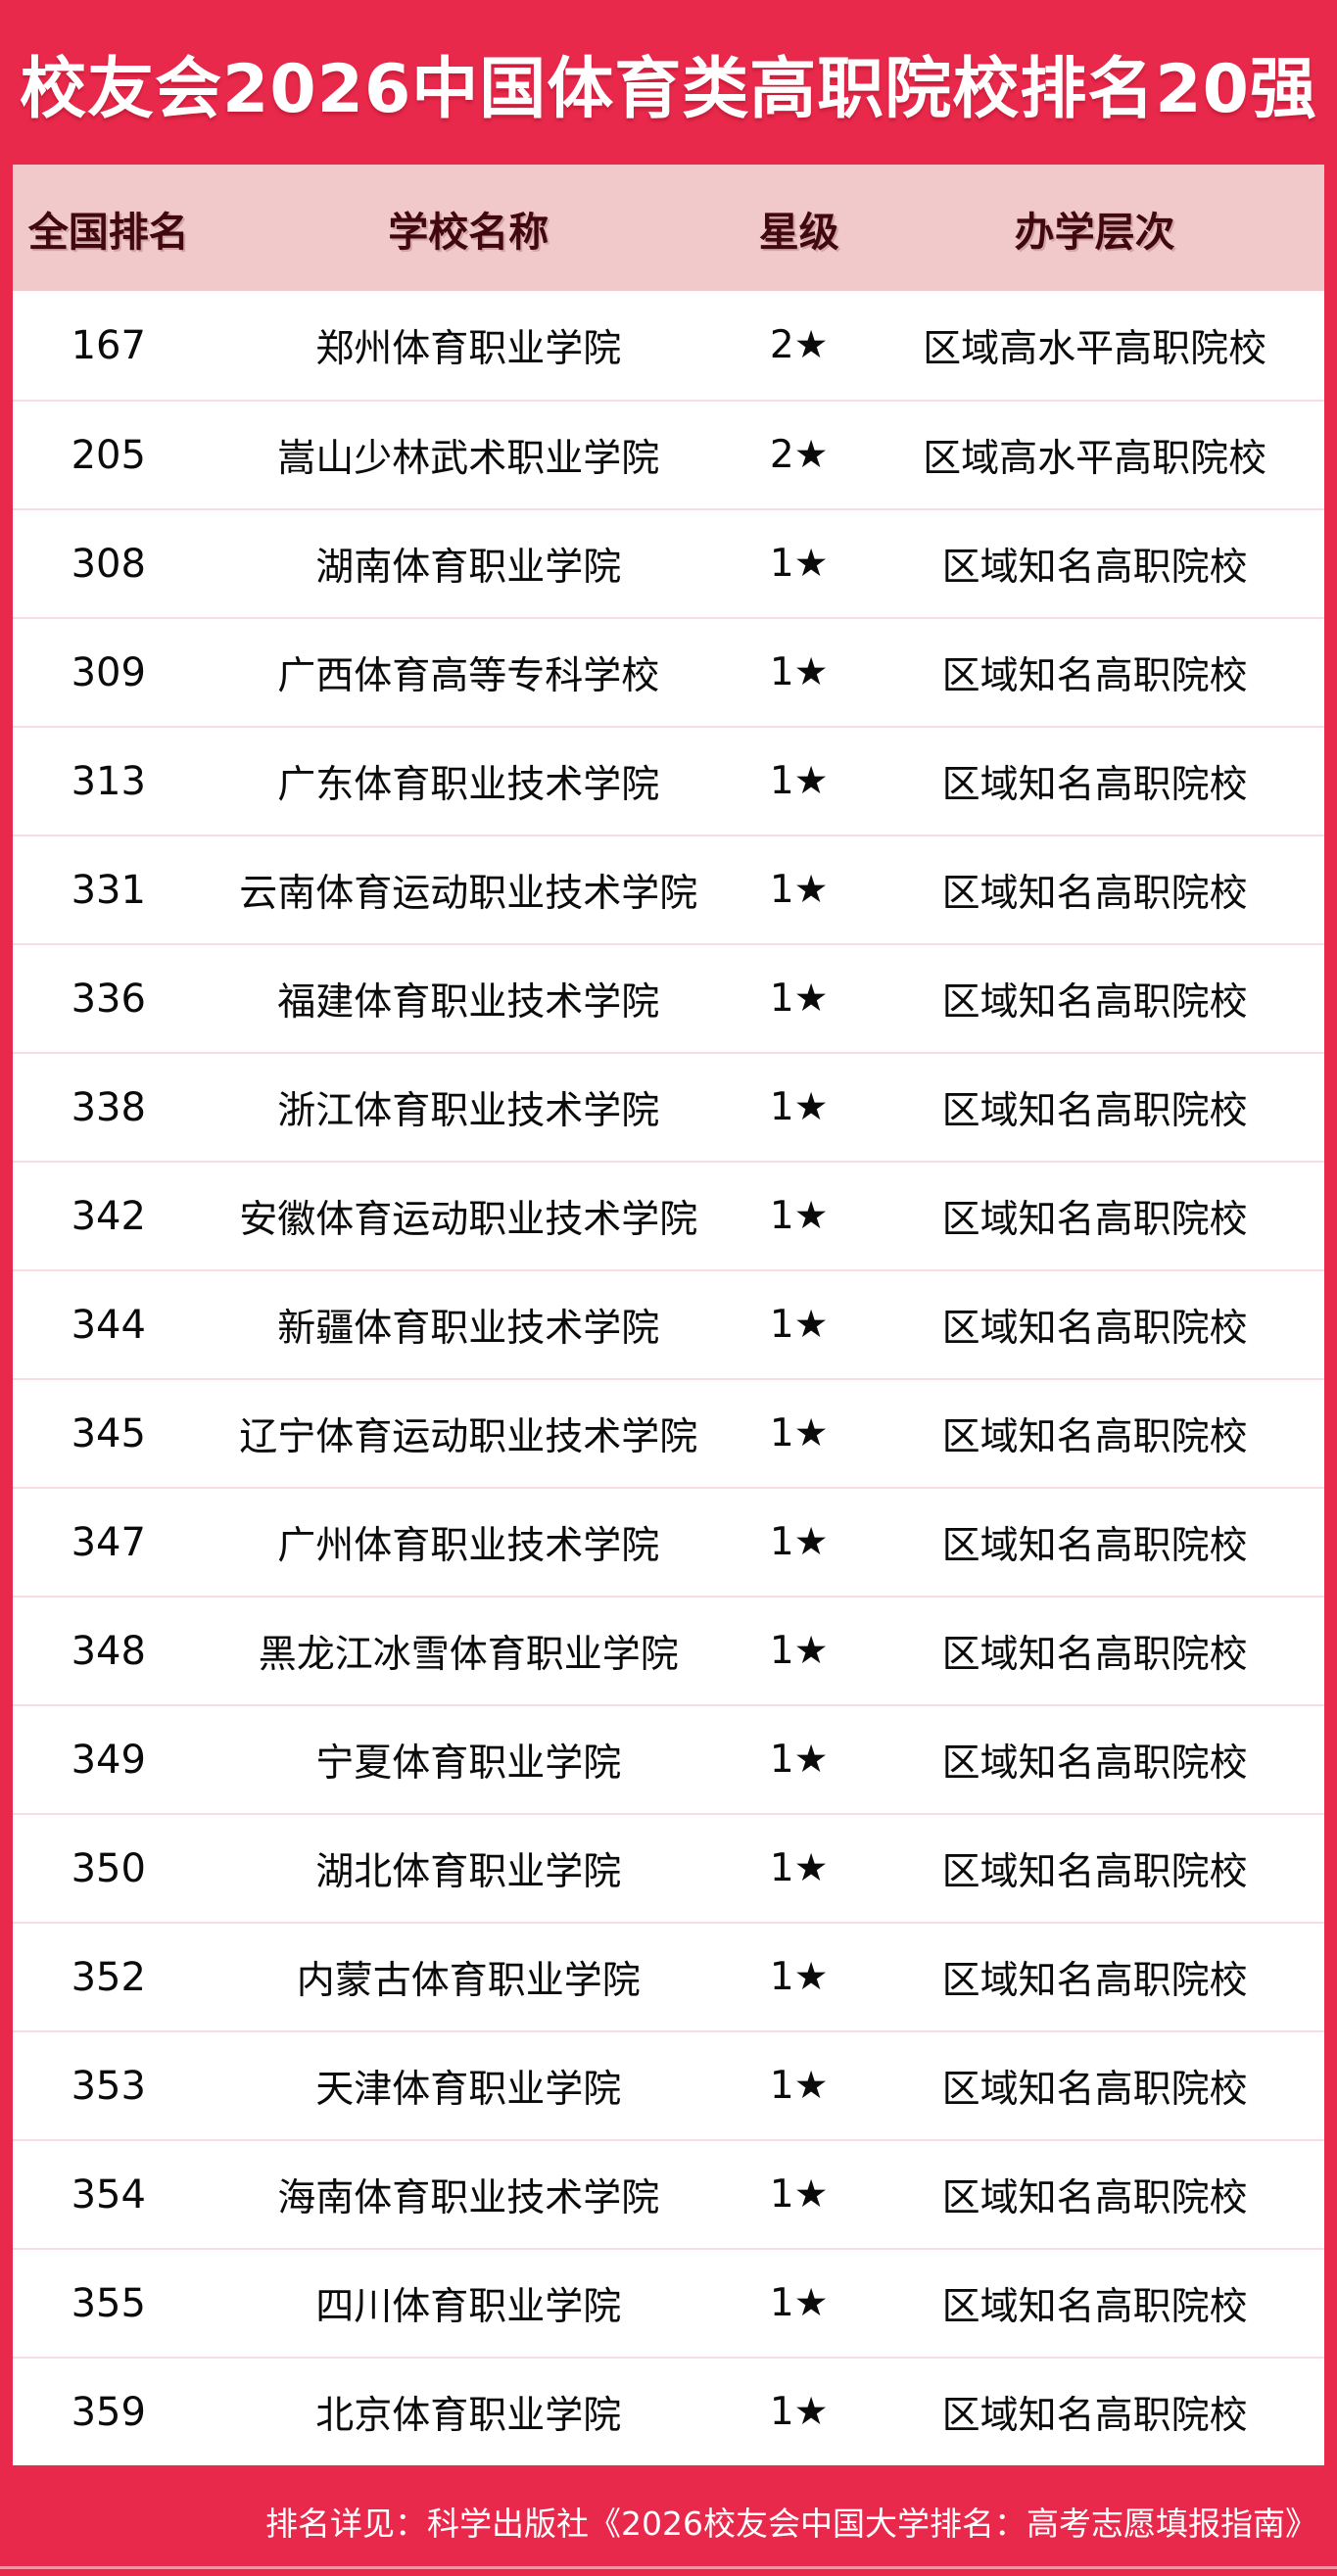 The image size is (1337, 2576). What do you see at coordinates (108, 1433) in the screenshot?
I see `rank-cell: 345` at bounding box center [108, 1433].